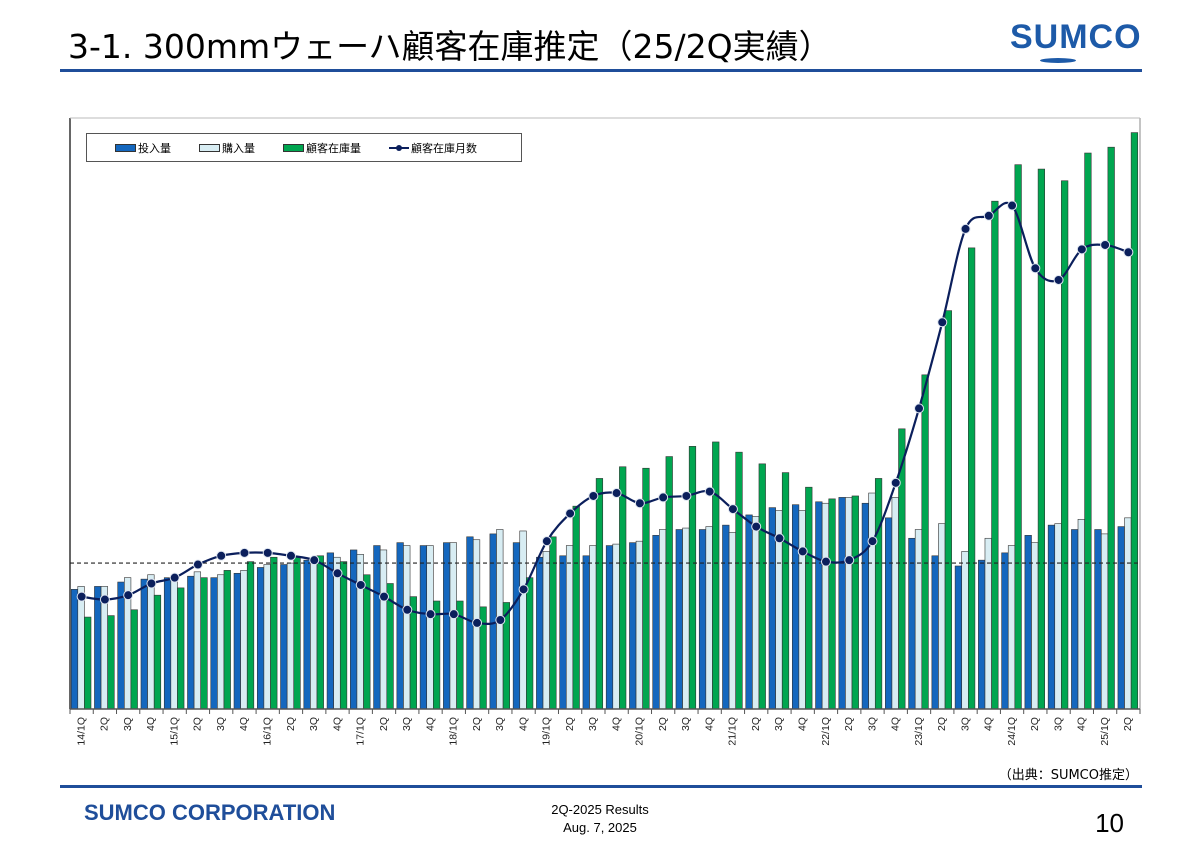  I want to click on x-tick-label: 18/1Q, so click(454, 731).